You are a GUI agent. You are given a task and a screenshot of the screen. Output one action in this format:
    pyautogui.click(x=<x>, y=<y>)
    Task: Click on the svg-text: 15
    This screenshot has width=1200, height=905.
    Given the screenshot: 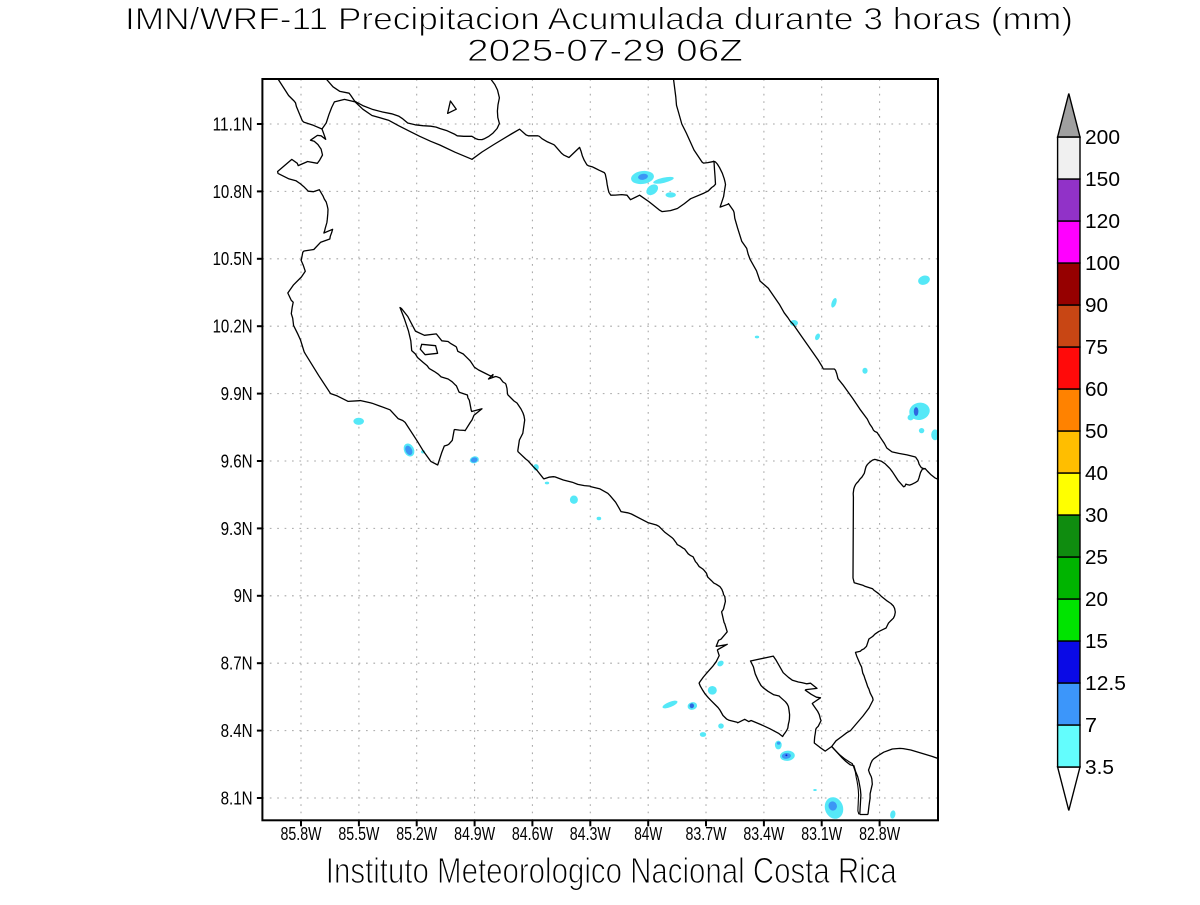 What is the action you would take?
    pyautogui.click(x=1096, y=642)
    